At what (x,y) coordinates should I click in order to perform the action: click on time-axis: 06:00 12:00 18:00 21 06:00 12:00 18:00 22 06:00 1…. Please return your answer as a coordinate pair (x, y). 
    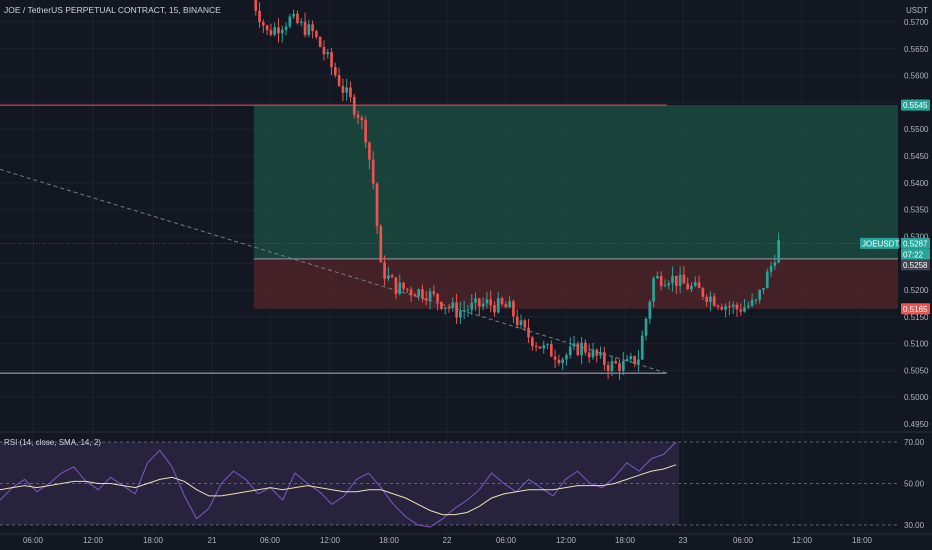
    Looking at the image, I should click on (448, 540).